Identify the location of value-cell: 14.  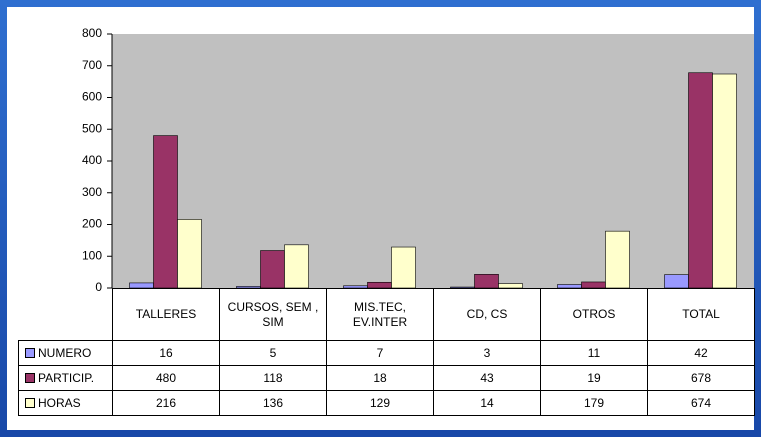
(487, 403).